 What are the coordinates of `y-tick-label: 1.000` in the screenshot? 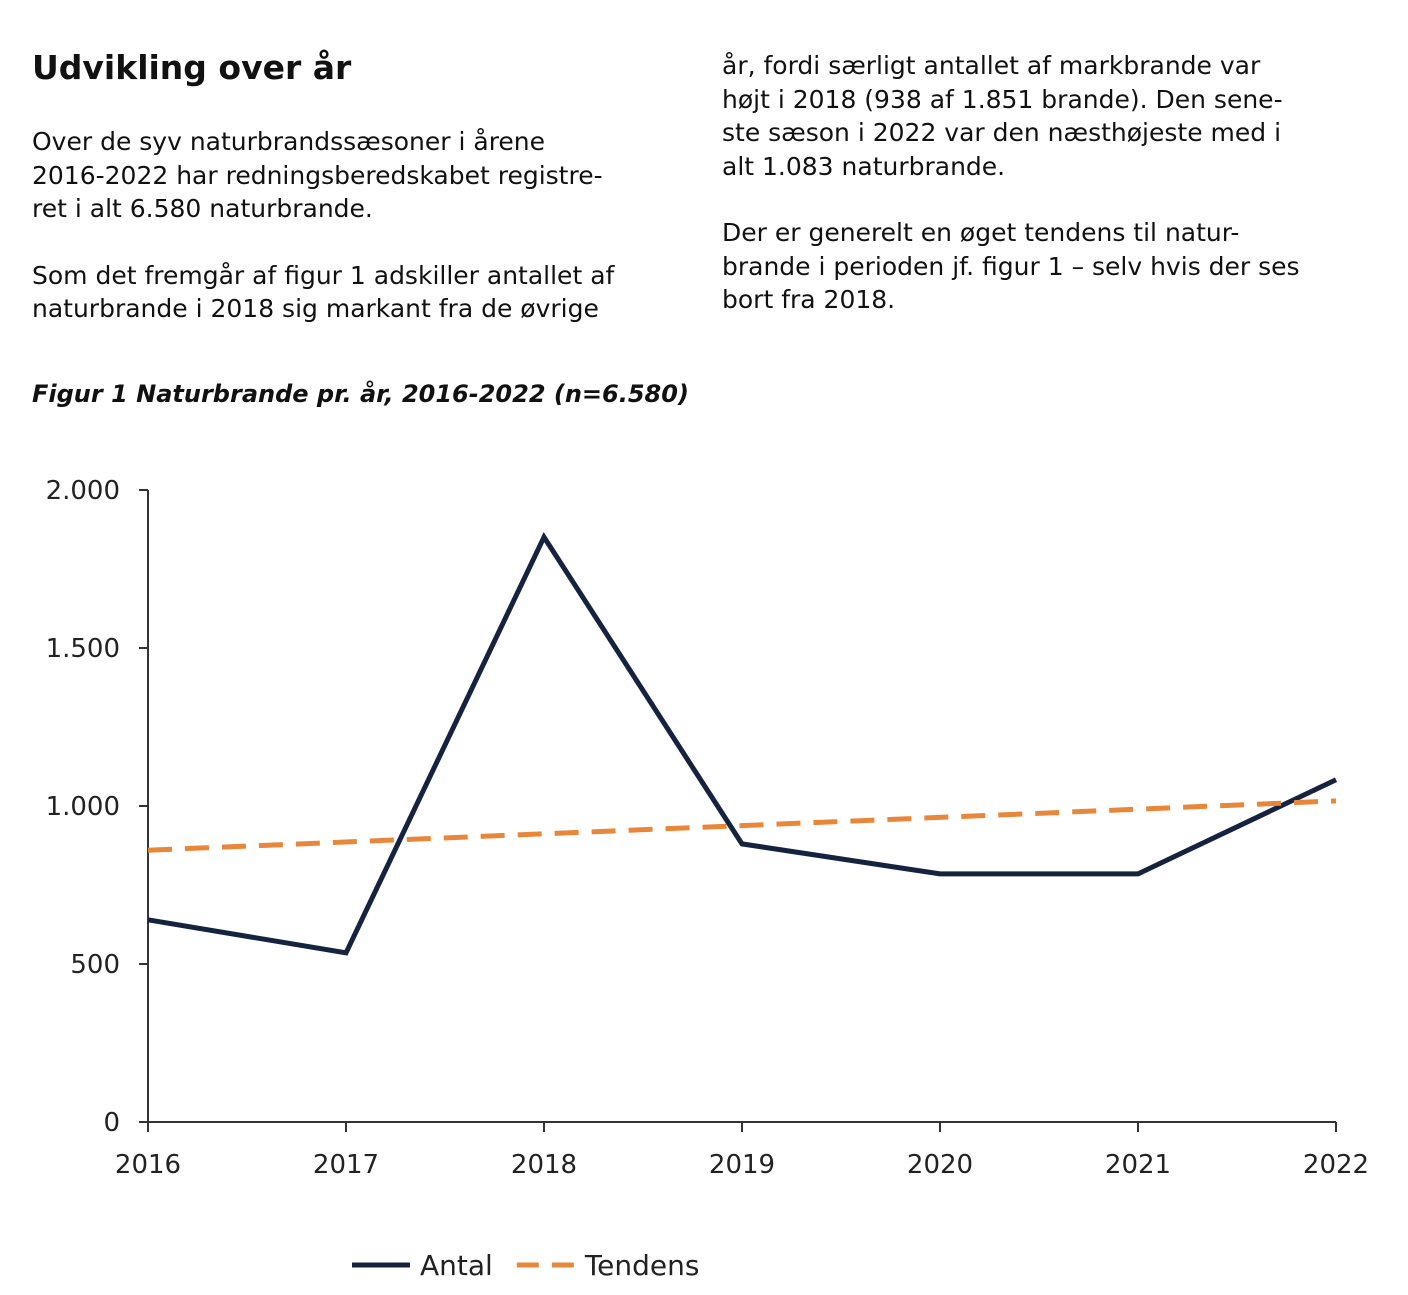 It's located at (83, 807).